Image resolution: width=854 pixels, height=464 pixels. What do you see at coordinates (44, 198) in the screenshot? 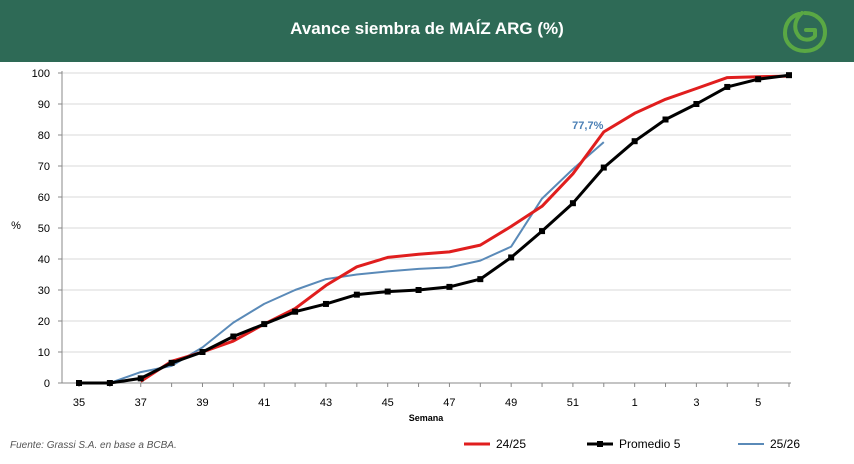
I see `y-tick-label: 60` at bounding box center [44, 198].